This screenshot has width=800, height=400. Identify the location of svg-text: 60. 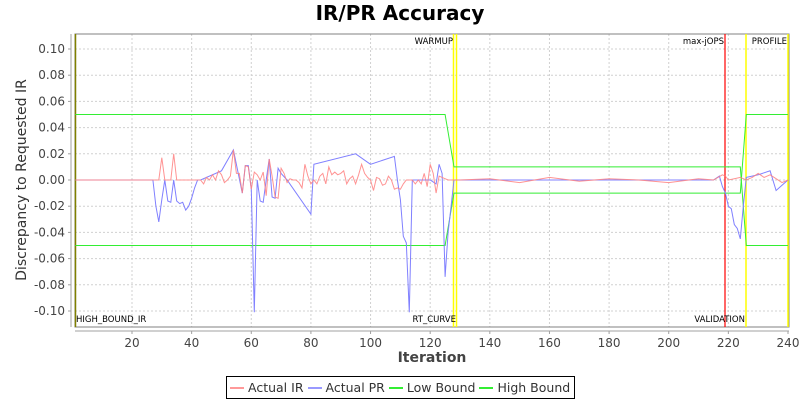
(251, 343).